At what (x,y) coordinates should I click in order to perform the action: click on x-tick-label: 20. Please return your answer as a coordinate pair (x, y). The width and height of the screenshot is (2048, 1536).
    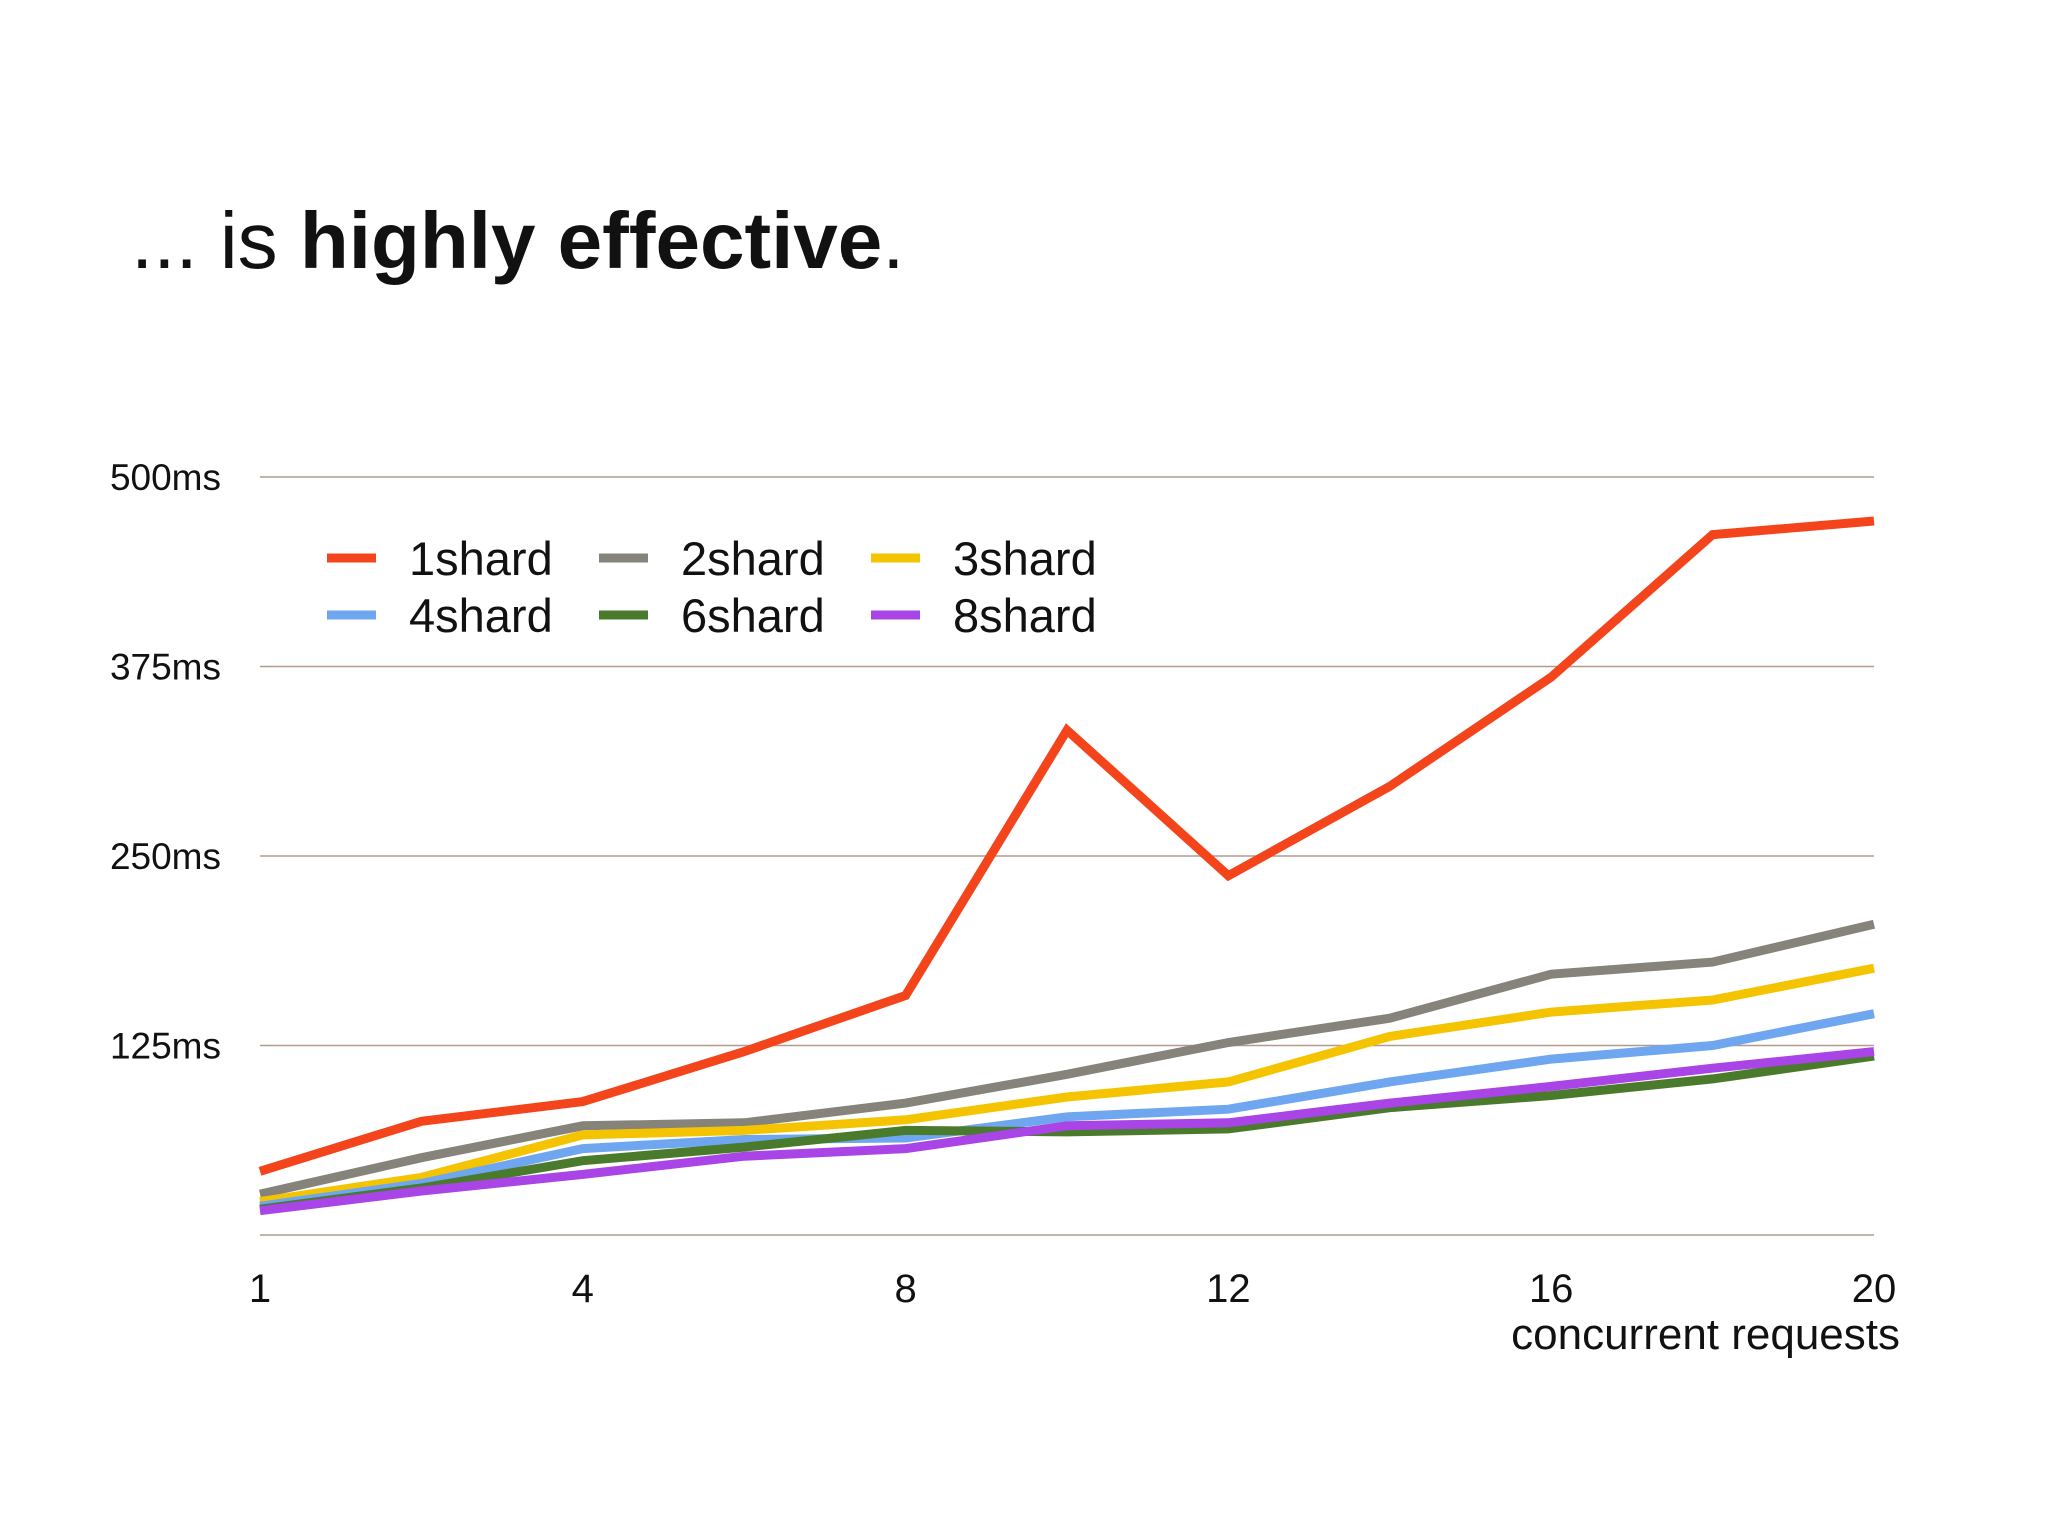
    Looking at the image, I should click on (1874, 1289).